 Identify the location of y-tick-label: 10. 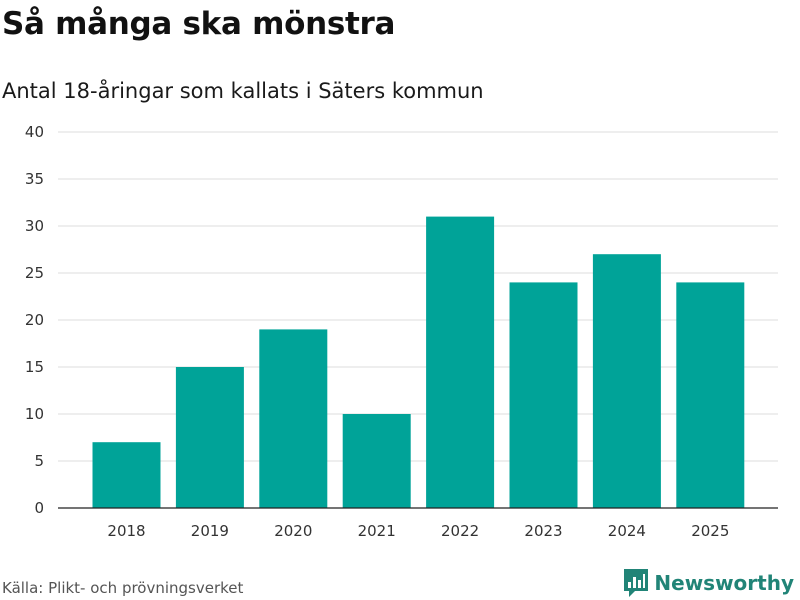
(34, 414).